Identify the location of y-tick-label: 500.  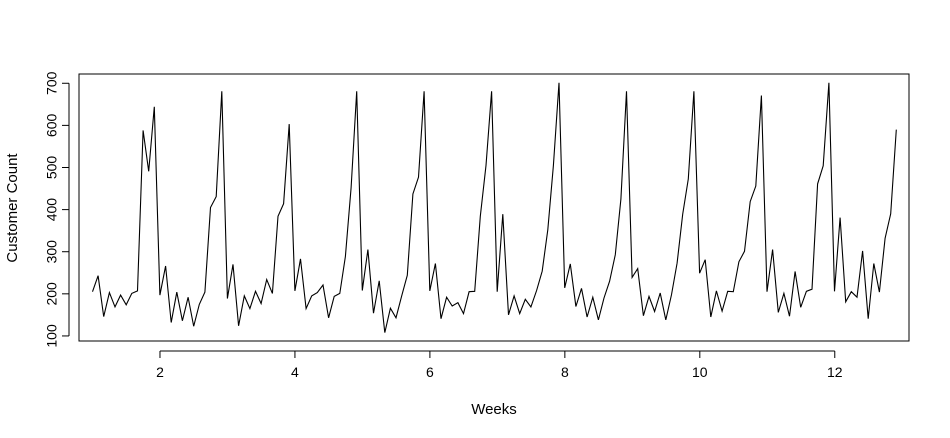
(52, 168).